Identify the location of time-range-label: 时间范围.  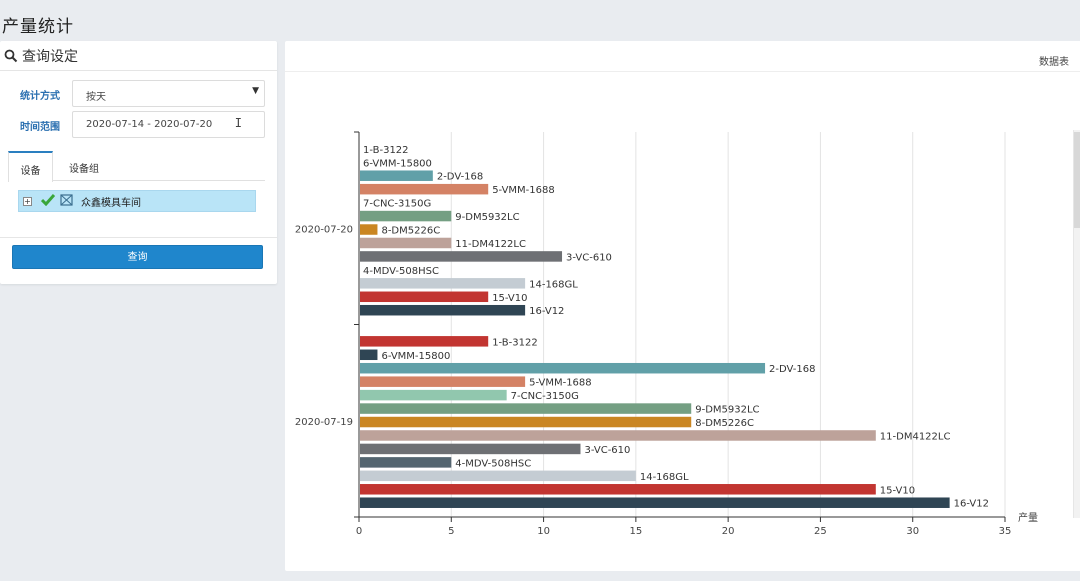
(40, 127).